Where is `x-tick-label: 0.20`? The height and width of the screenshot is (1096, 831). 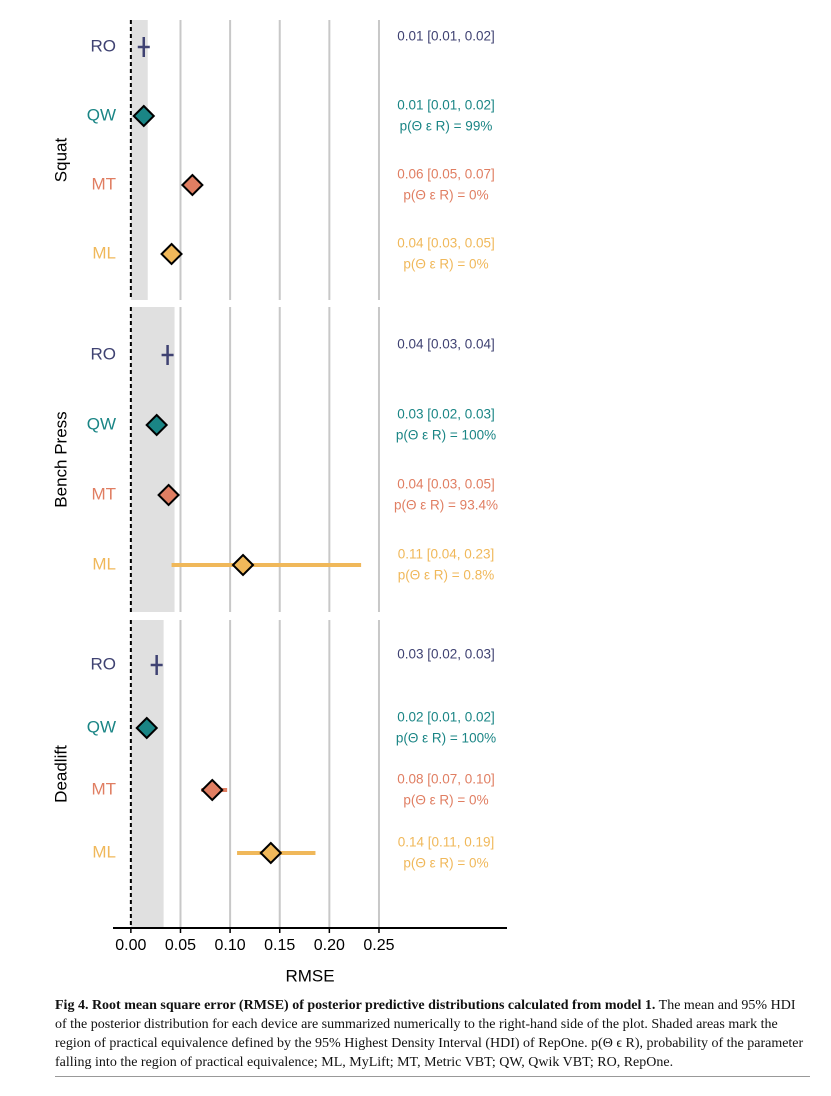 x-tick-label: 0.20 is located at coordinates (329, 945).